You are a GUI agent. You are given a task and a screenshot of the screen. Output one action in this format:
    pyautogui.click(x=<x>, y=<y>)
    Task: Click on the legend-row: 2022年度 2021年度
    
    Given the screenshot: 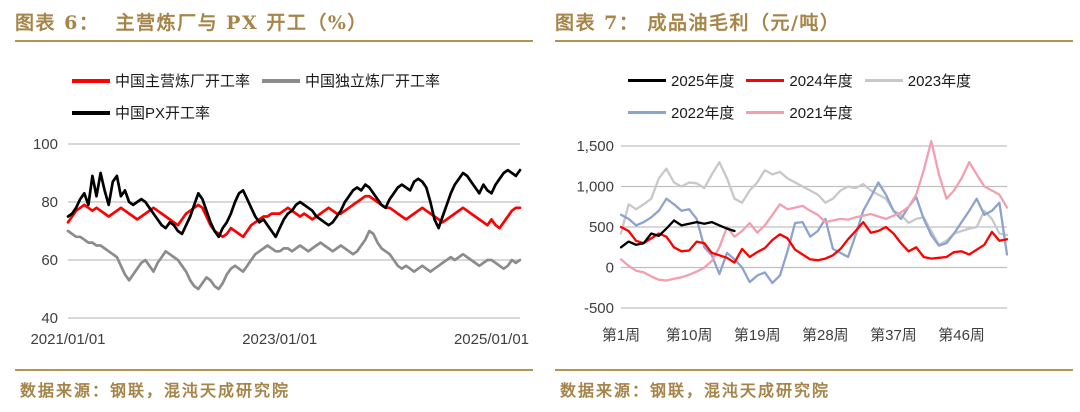 What is the action you would take?
    pyautogui.click(x=799, y=112)
    